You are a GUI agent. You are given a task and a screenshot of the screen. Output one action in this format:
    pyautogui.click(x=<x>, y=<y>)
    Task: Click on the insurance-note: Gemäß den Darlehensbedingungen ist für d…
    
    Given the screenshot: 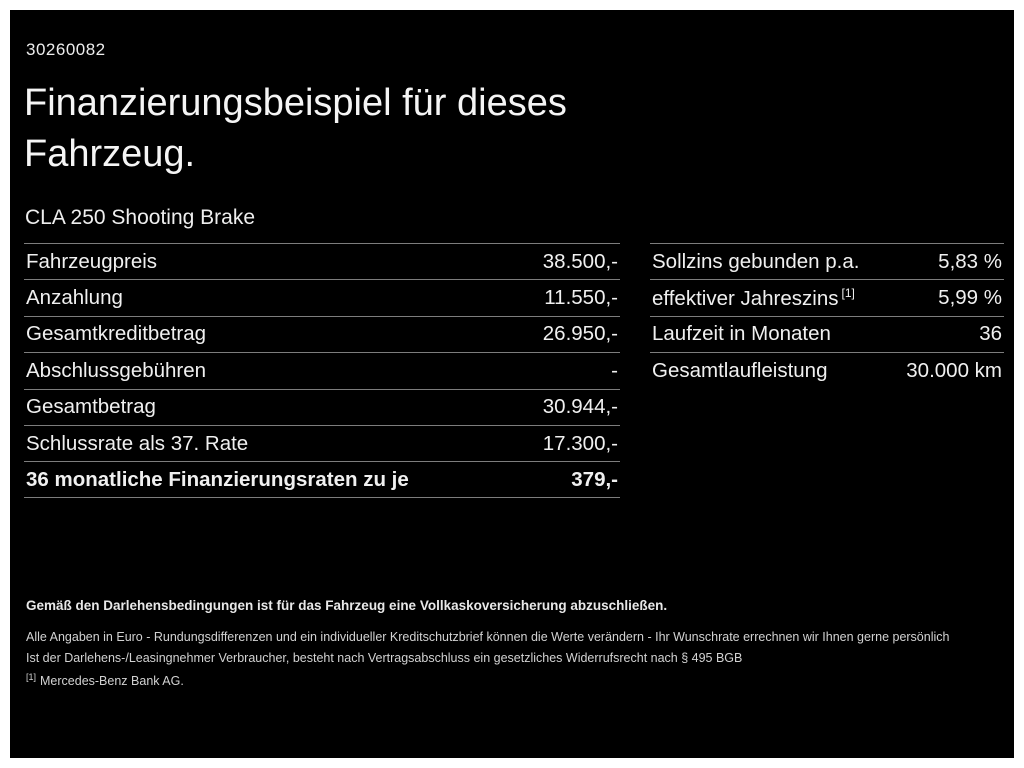 What is the action you would take?
    pyautogui.click(x=347, y=605)
    